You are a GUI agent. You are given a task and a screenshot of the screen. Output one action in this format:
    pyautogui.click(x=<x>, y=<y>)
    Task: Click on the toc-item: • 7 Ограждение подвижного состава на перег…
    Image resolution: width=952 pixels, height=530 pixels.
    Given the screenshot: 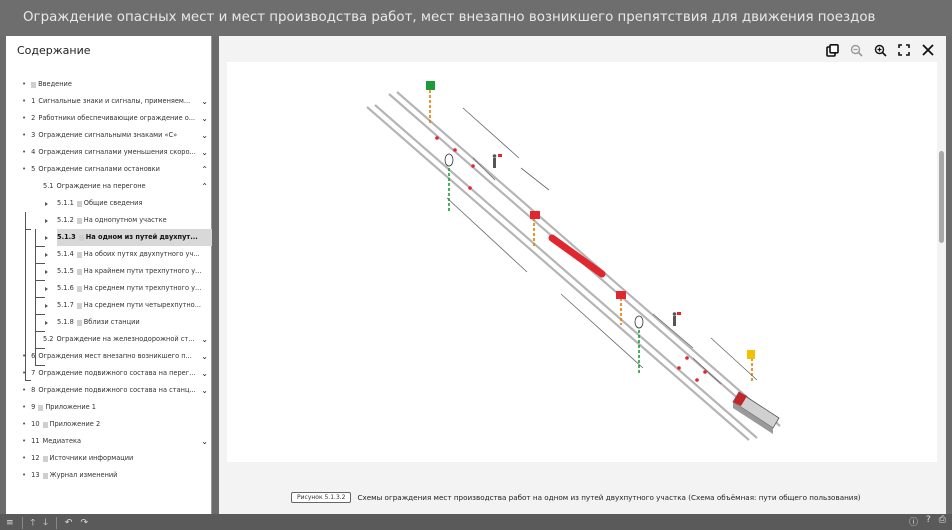 What is the action you would take?
    pyautogui.click(x=117, y=373)
    